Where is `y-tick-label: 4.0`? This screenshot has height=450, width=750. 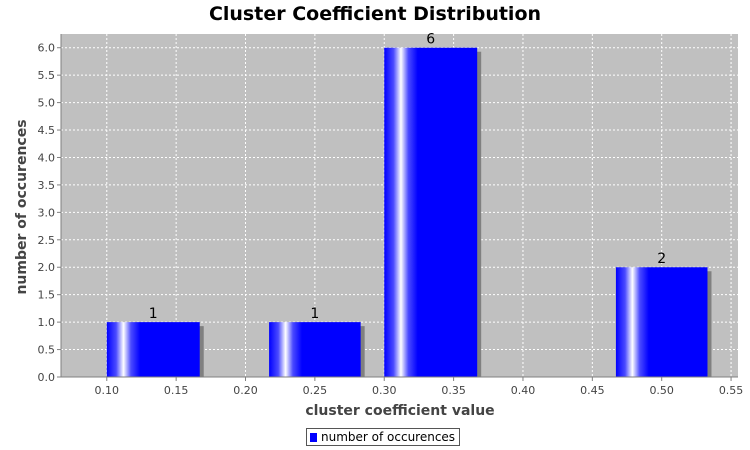
y-tick-label: 4.0 is located at coordinates (47, 157).